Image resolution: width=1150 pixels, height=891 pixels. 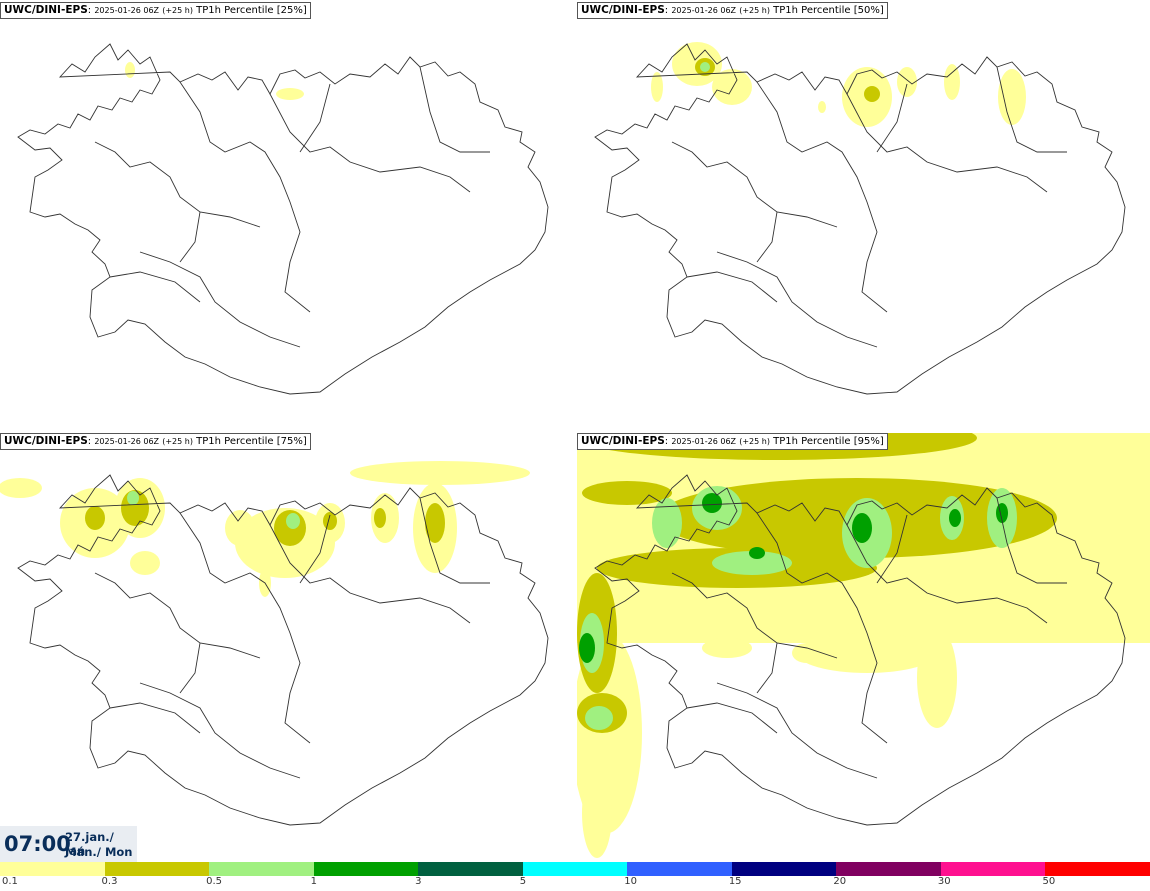 What do you see at coordinates (313, 881) in the screenshot?
I see `colorbar-tick-label: 1` at bounding box center [313, 881].